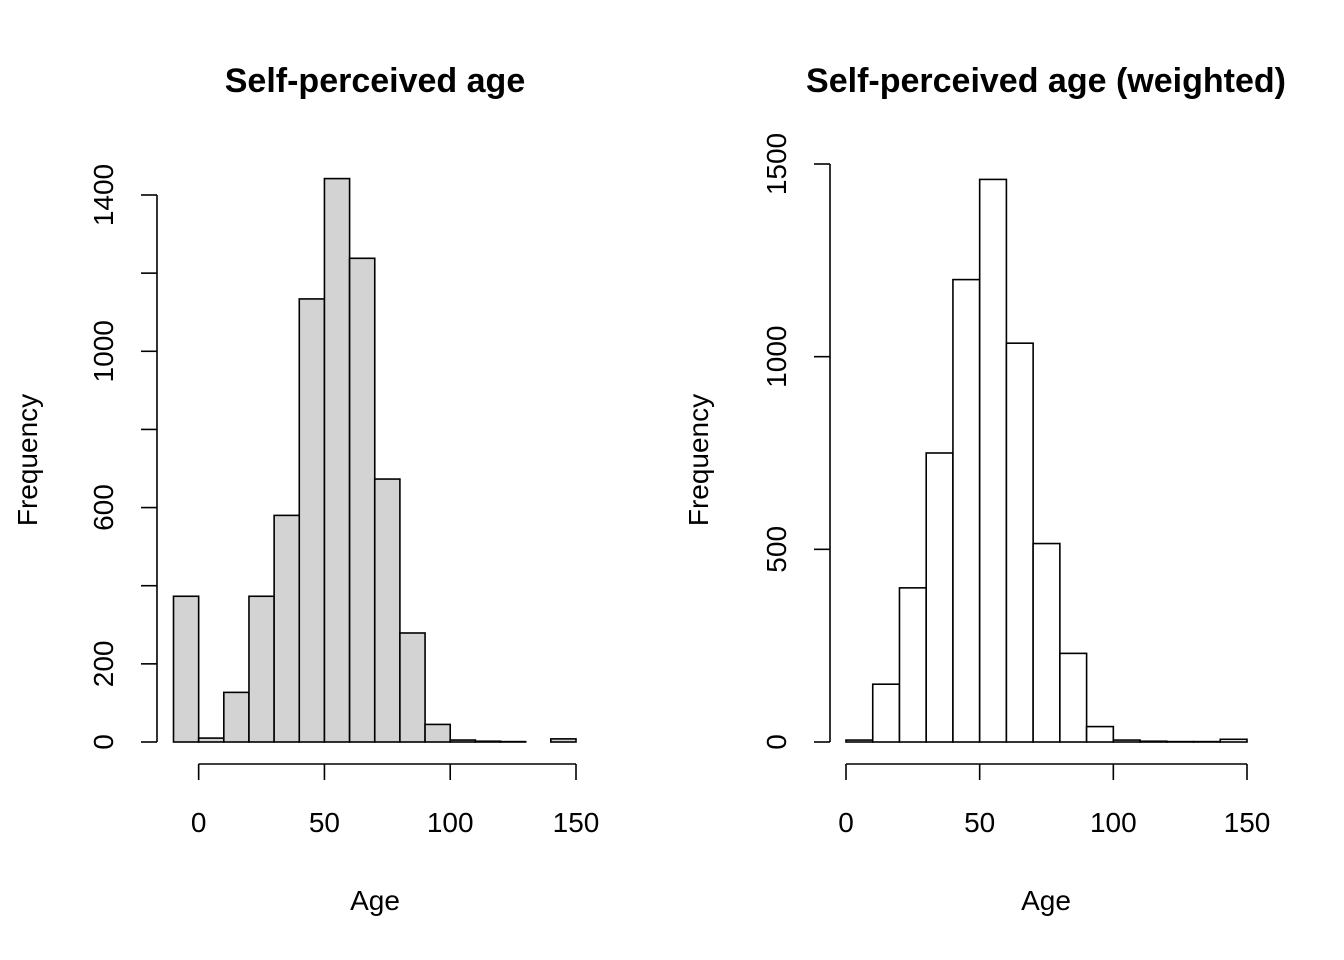 Image resolution: width=1344 pixels, height=960 pixels. Describe the element at coordinates (1046, 81) in the screenshot. I see `chart-title: Self-perceived age (weighted)` at that location.